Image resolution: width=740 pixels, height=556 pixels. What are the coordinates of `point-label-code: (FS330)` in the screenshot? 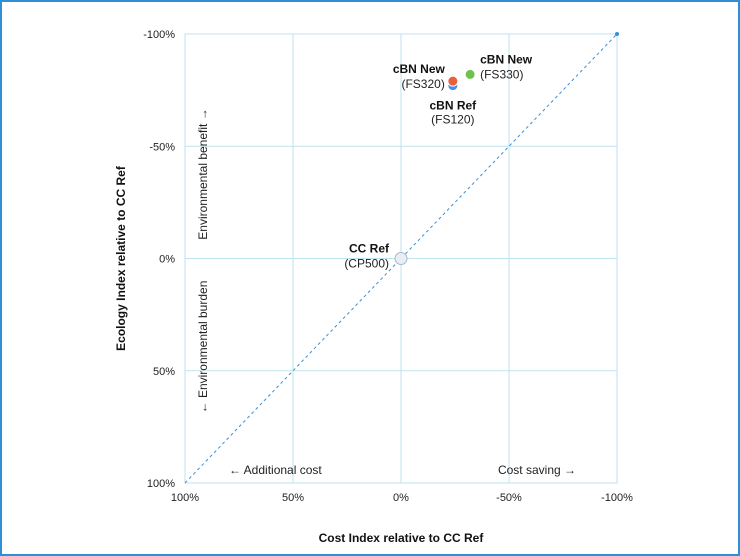 It's located at (501, 74).